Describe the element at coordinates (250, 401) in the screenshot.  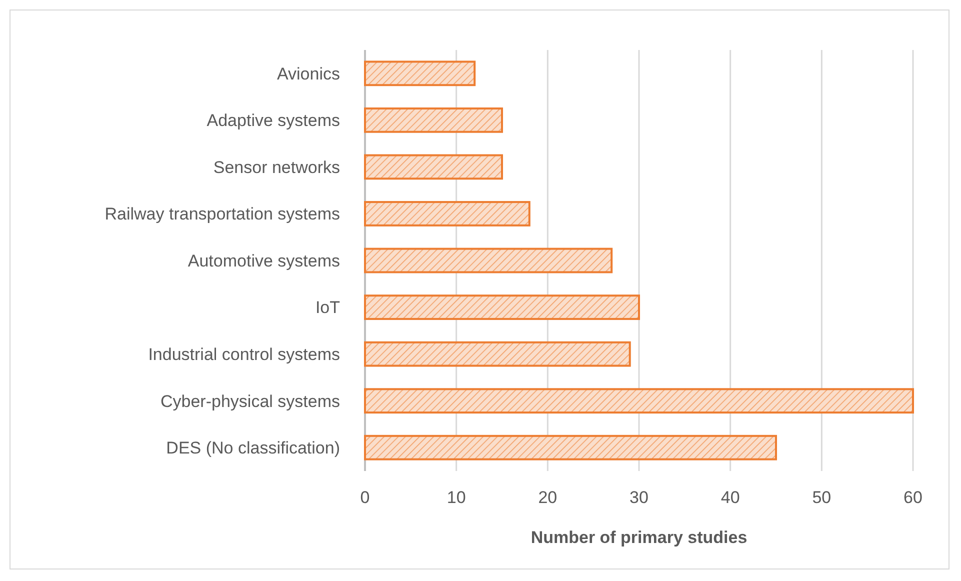
I see `y-tick-label: Cyber-physical systems` at that location.